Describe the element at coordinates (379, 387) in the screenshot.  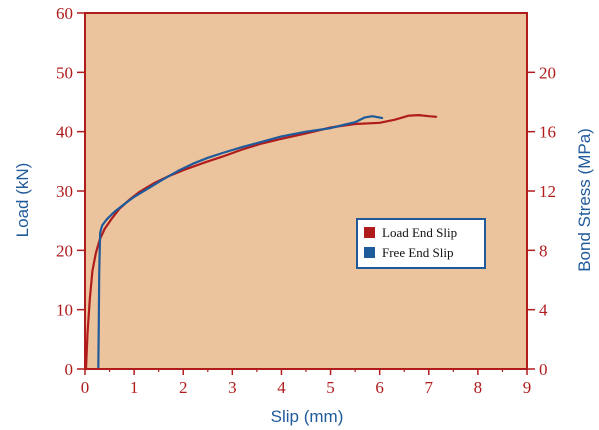
I see `x-tick-label: 6` at that location.